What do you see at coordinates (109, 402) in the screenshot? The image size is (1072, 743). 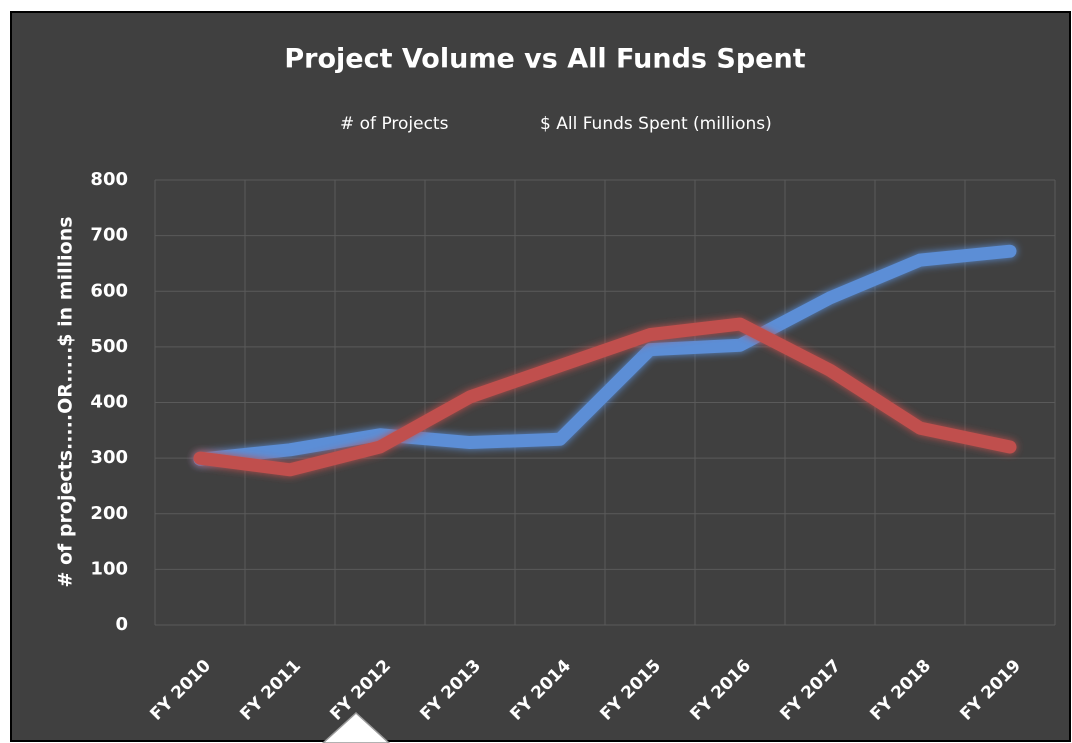 I see `y-tick-label: 400` at bounding box center [109, 402].